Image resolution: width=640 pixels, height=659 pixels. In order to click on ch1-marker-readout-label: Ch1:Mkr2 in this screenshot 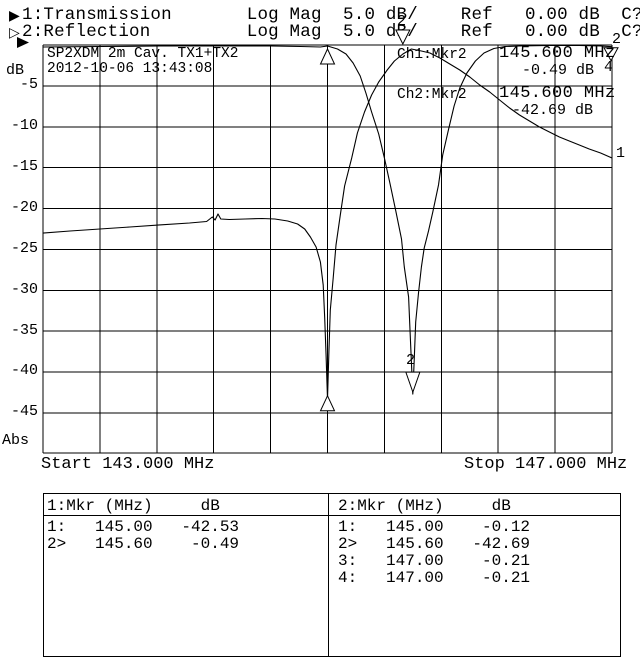, I will do `click(432, 55)`.